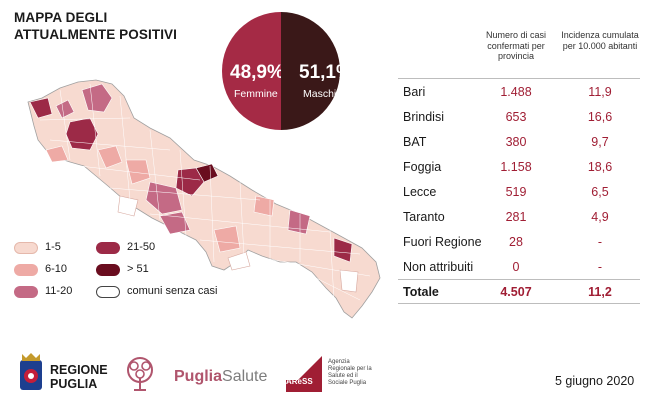 Image resolution: width=655 pixels, height=401 pixels. What do you see at coordinates (190, 182) in the screenshot?
I see `area-bari-mid` at bounding box center [190, 182].